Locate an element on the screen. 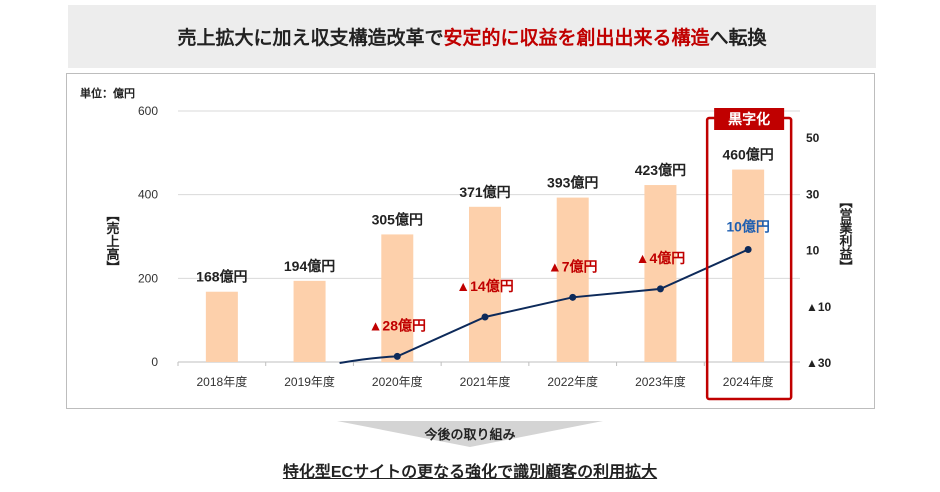  left-tick-label: 0 is located at coordinates (154, 362).